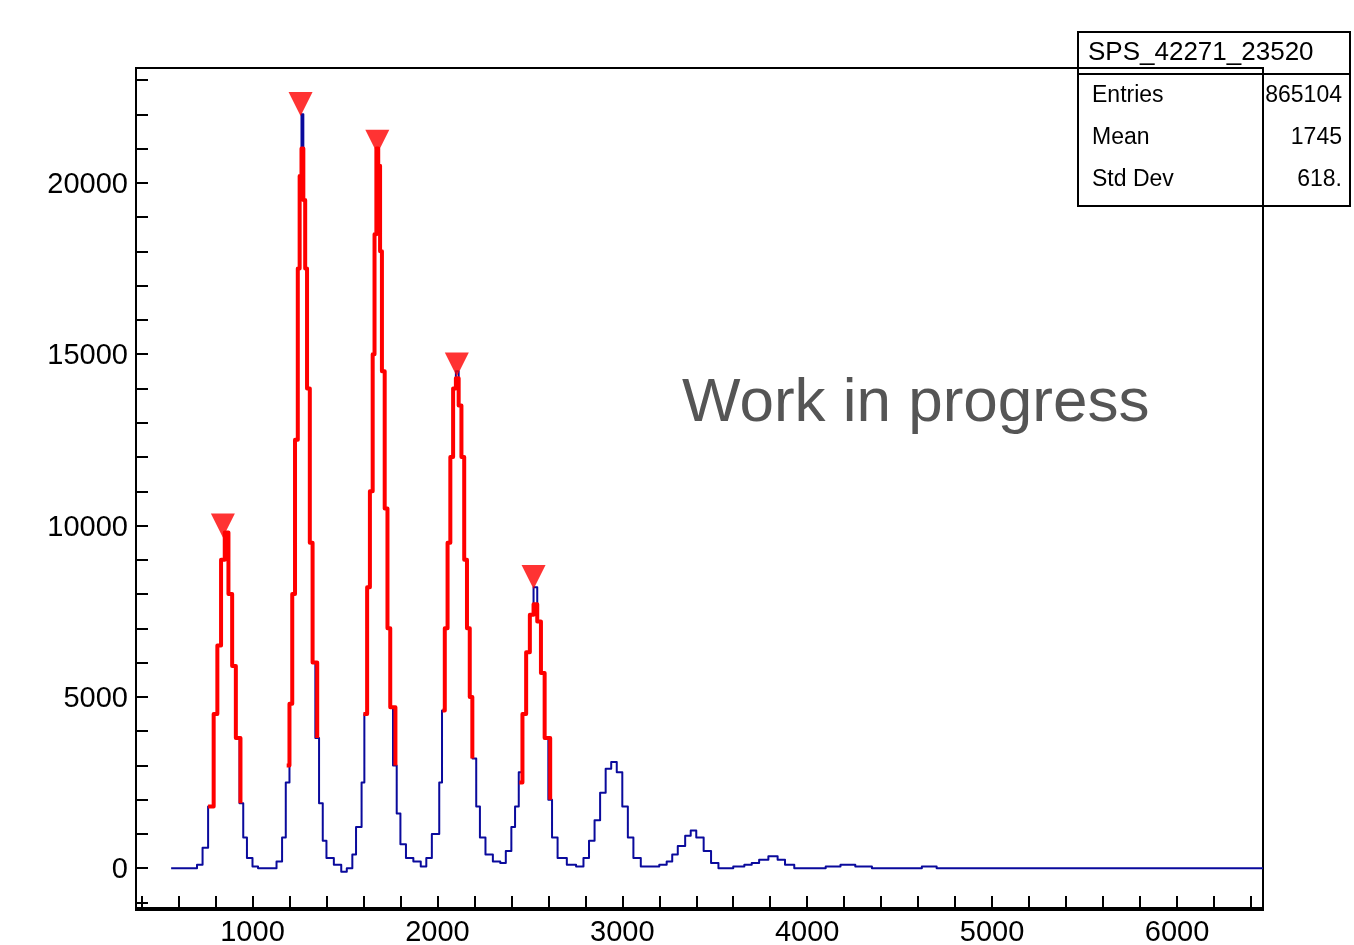  What do you see at coordinates (1316, 135) in the screenshot?
I see `text: 1745` at bounding box center [1316, 135].